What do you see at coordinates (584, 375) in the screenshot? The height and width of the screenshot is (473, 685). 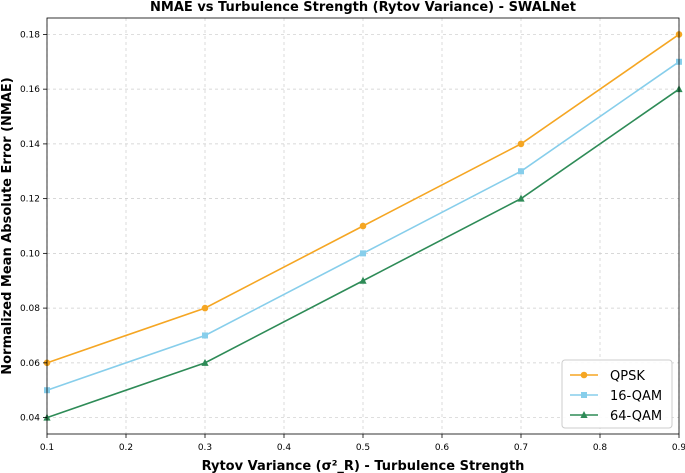 I see `legend-marker-qpsk` at bounding box center [584, 375].